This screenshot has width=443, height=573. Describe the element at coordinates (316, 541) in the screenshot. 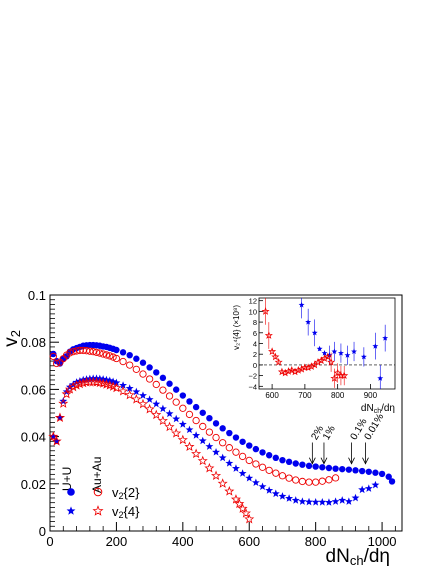

I see `x-tick-label: 800` at that location.